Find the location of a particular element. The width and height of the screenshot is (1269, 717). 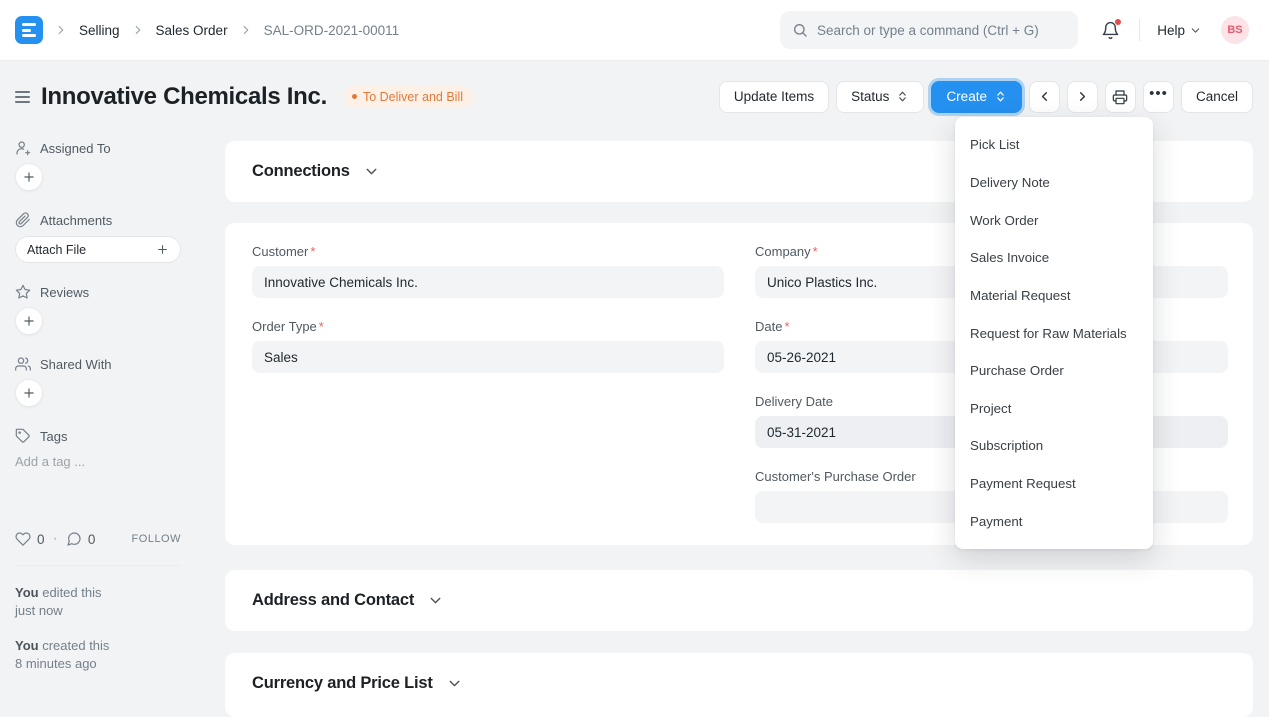

paperclip-icon is located at coordinates (22, 220).